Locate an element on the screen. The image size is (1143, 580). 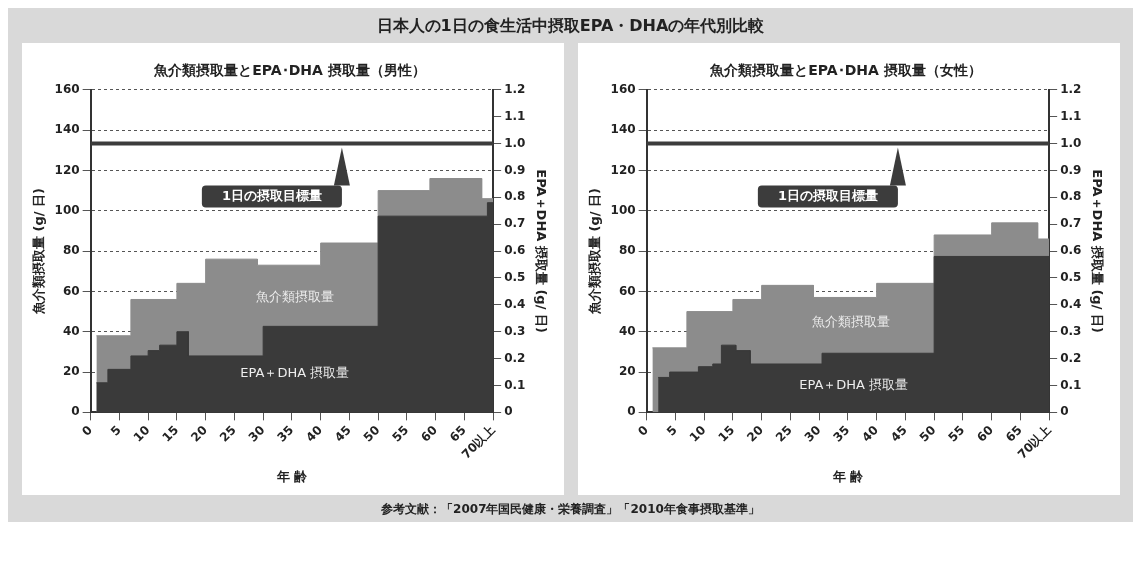
chart-title: 魚介類摂取量とEPA･DHA 摂取量（女性） is located at coordinates (845, 70).